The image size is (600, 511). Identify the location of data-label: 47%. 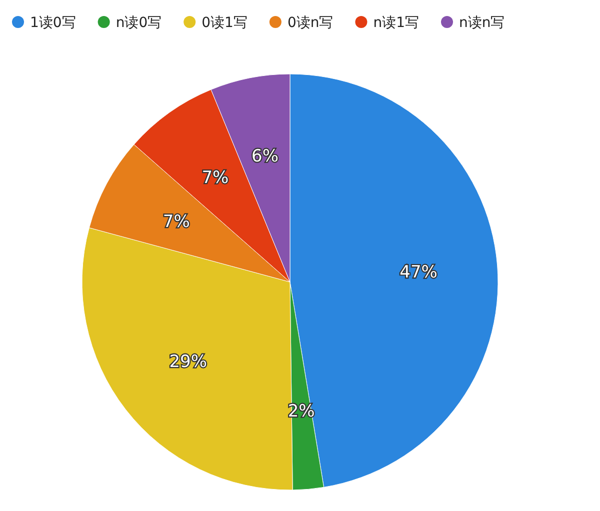
(419, 272).